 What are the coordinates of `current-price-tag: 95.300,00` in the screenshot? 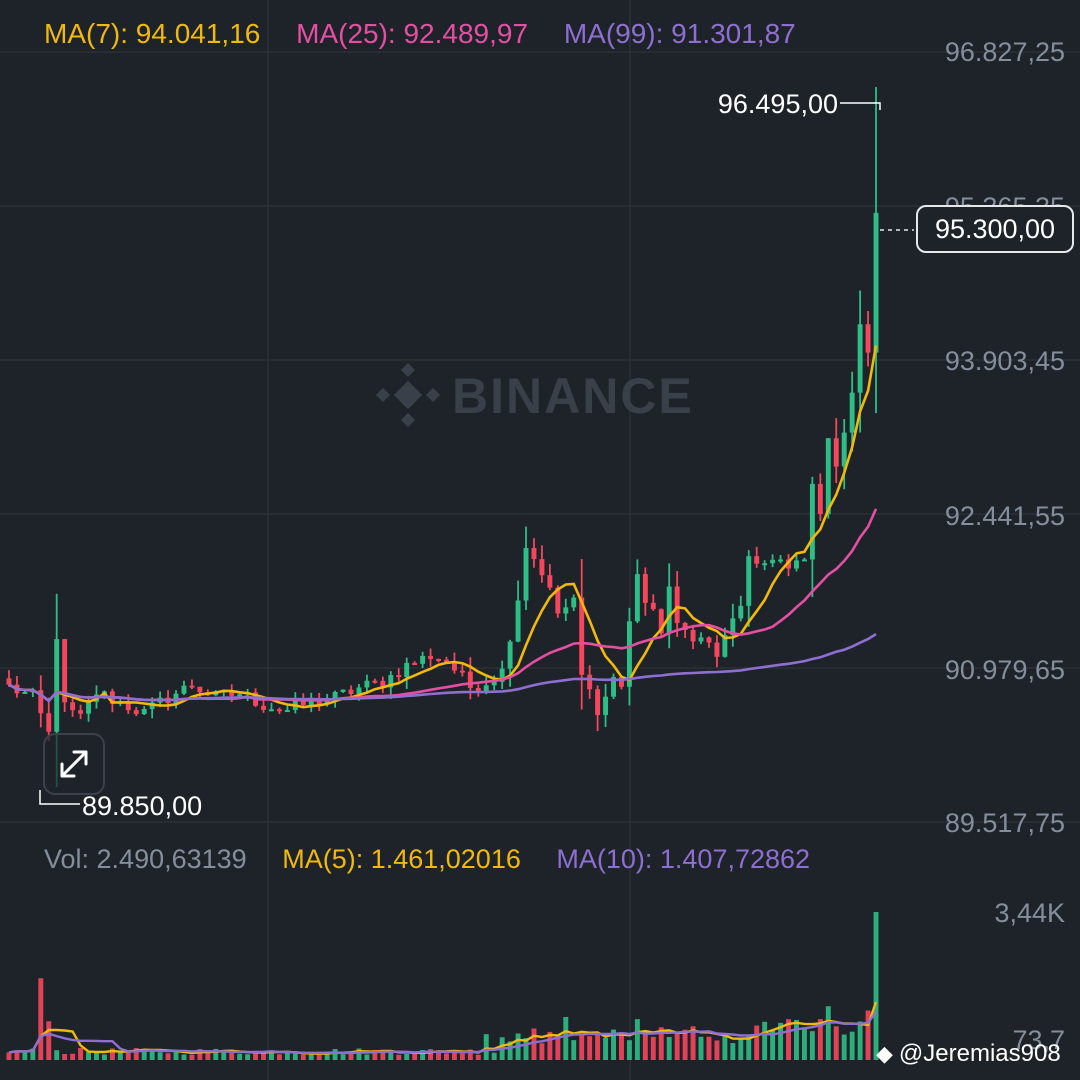 It's located at (995, 229).